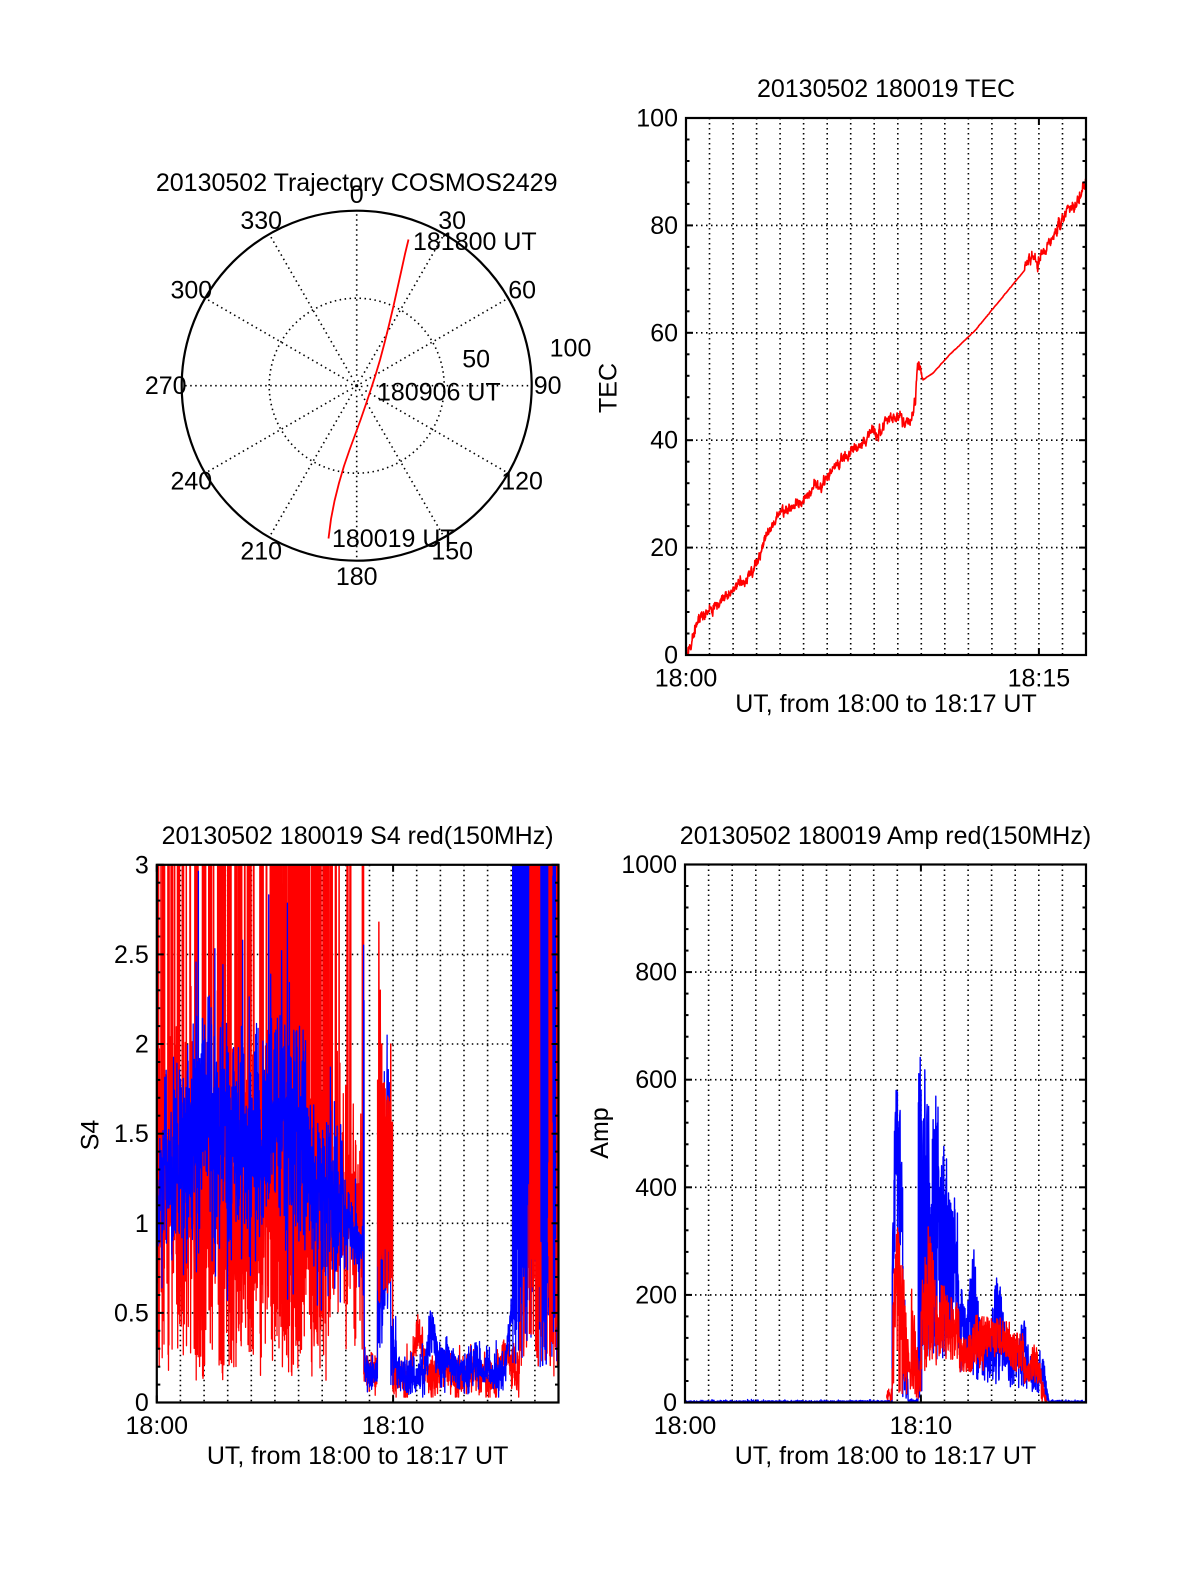 This screenshot has width=1200, height=1580. Describe the element at coordinates (664, 441) in the screenshot. I see `svg-text: 40` at that location.